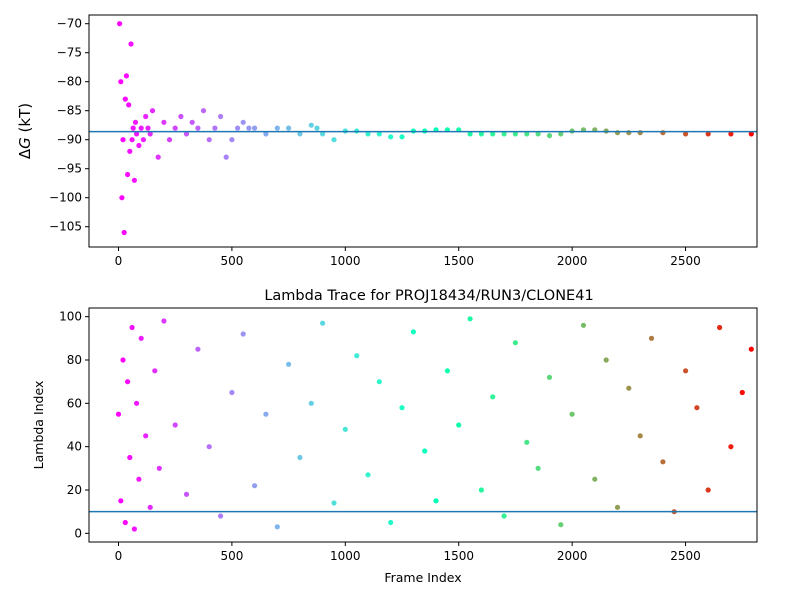 The height and width of the screenshot is (600, 800). I want to click on delta-g-y-tick-label: −105, so click(65, 227).